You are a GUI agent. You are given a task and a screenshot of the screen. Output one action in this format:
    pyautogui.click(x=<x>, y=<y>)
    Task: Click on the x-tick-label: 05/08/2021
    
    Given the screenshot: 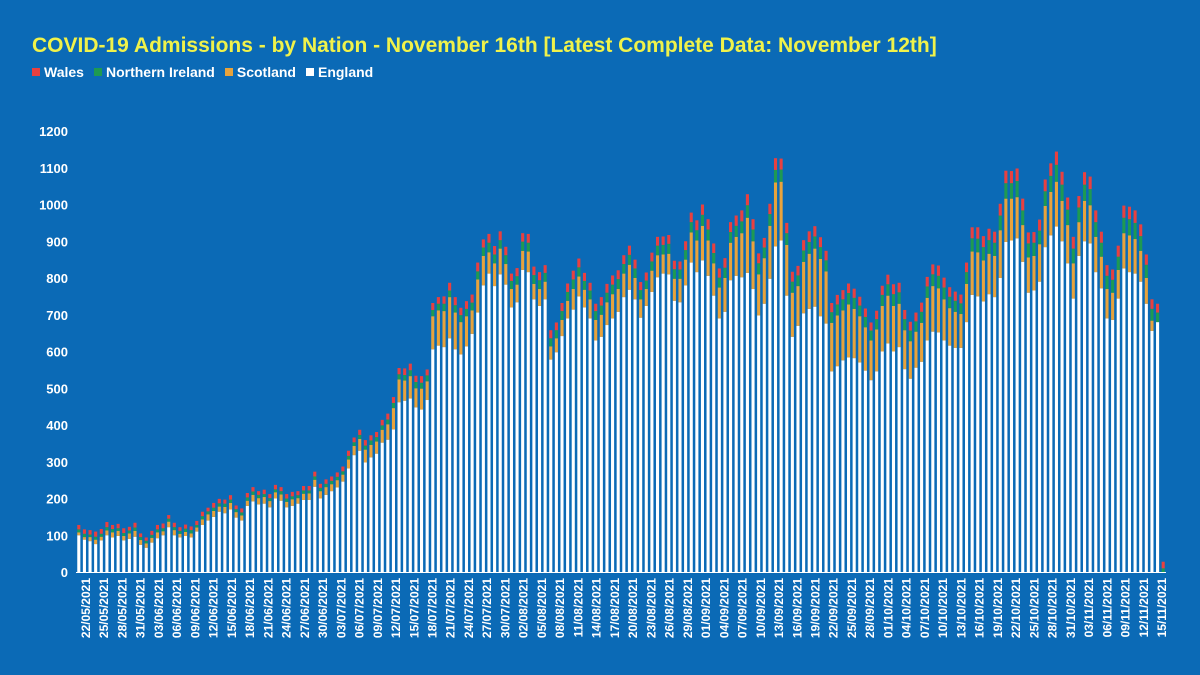 What is the action you would take?
    pyautogui.click(x=542, y=608)
    